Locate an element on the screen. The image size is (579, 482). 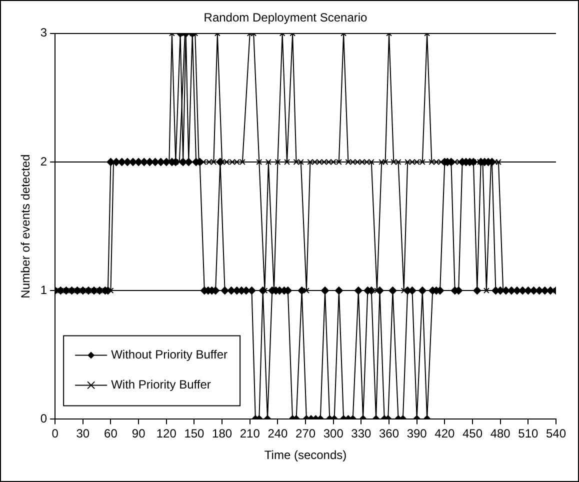
x-tick-label: 540 is located at coordinates (556, 433).